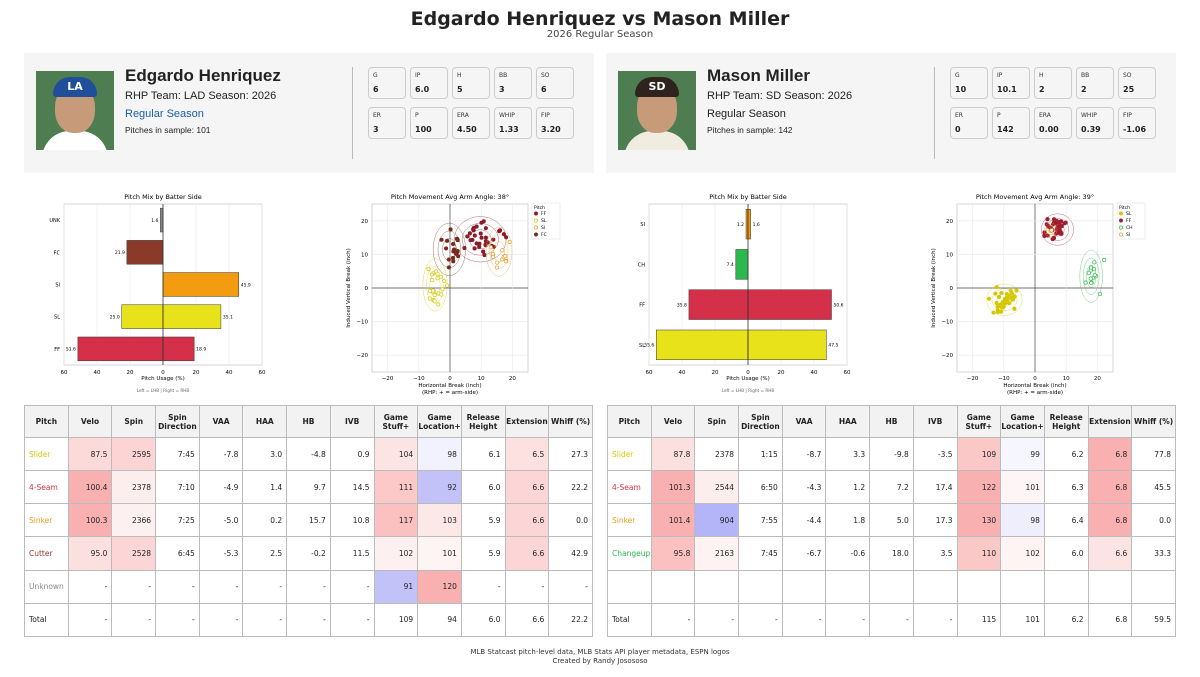  Describe the element at coordinates (1034, 386) in the screenshot. I see `x-axis-label: Horizontal Break (inch)` at that location.